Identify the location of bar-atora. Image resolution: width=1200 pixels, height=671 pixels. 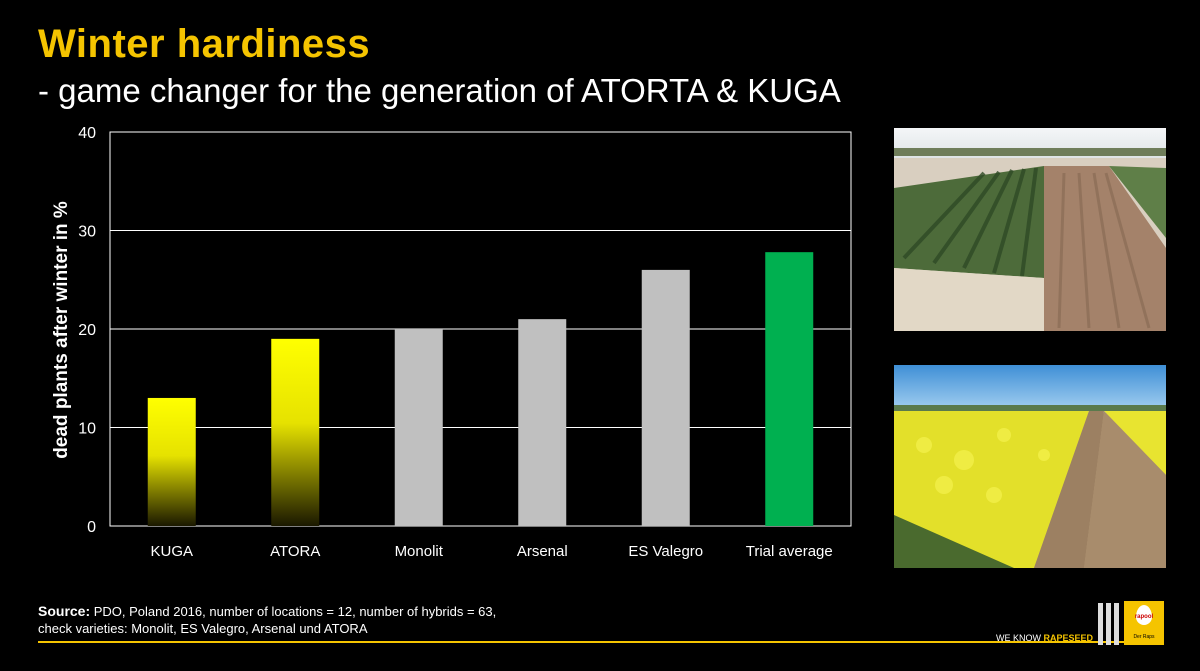
(295, 432).